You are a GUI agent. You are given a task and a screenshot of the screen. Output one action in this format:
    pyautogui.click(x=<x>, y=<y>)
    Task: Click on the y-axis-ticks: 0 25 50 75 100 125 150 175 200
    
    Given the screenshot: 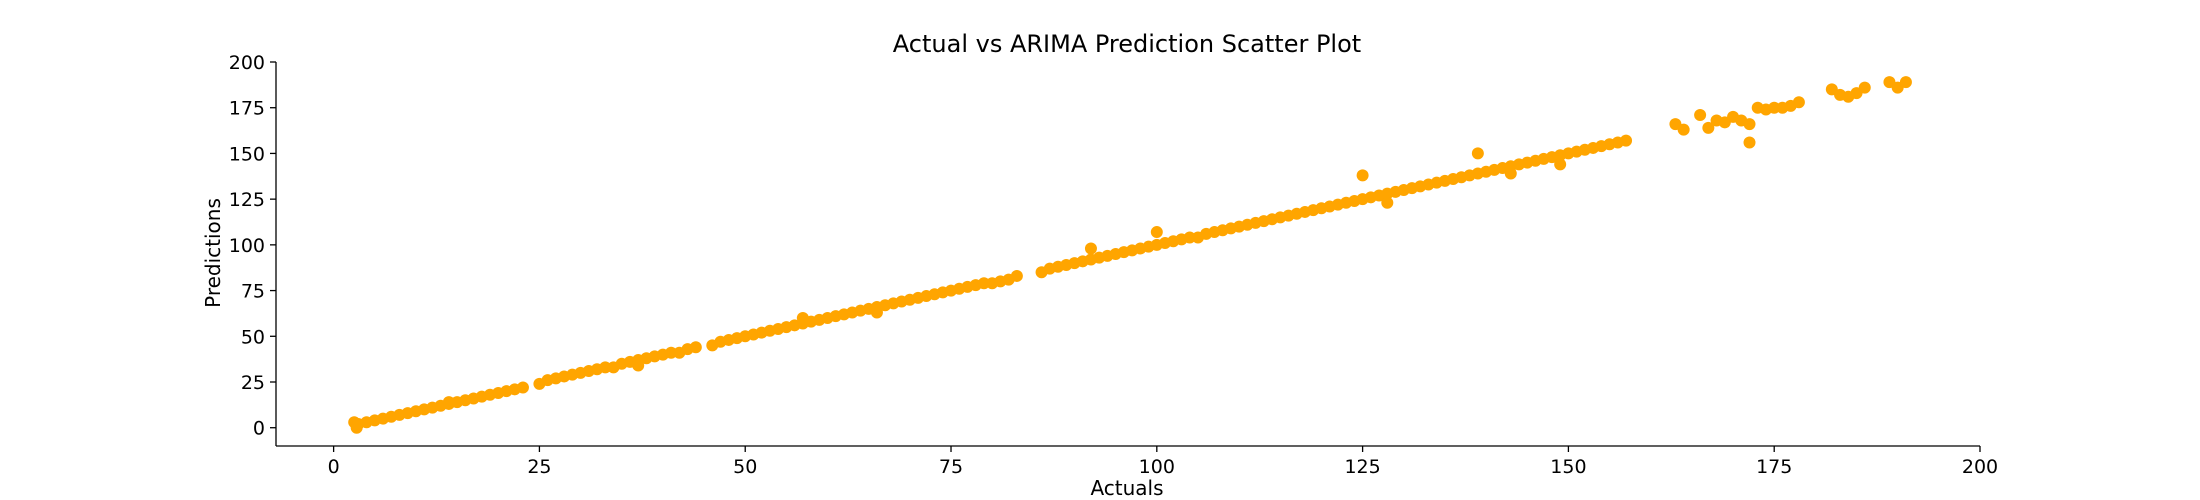 What is the action you would take?
    pyautogui.click(x=252, y=246)
    